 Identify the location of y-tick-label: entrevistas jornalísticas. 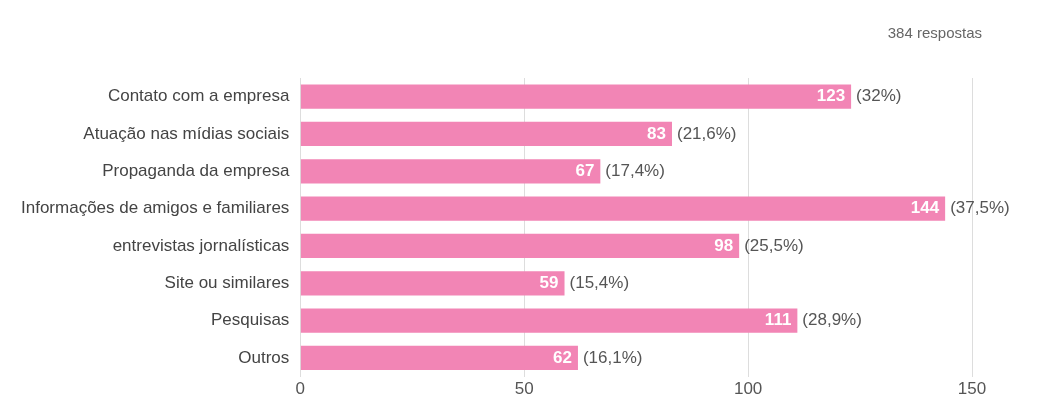
(201, 245).